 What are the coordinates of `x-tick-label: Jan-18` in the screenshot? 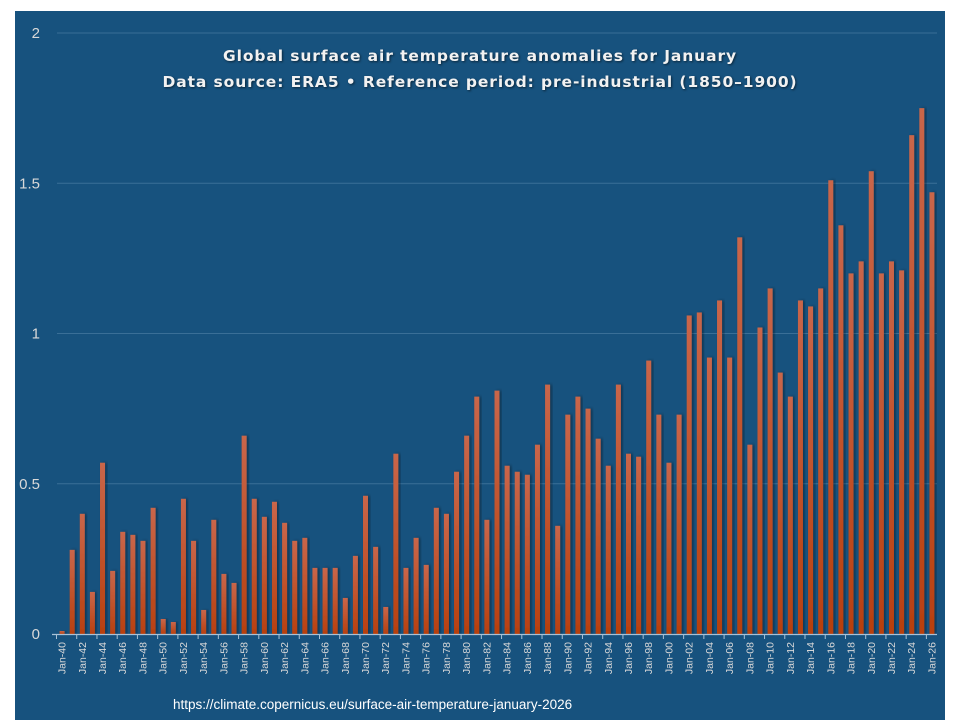 It's located at (852, 658).